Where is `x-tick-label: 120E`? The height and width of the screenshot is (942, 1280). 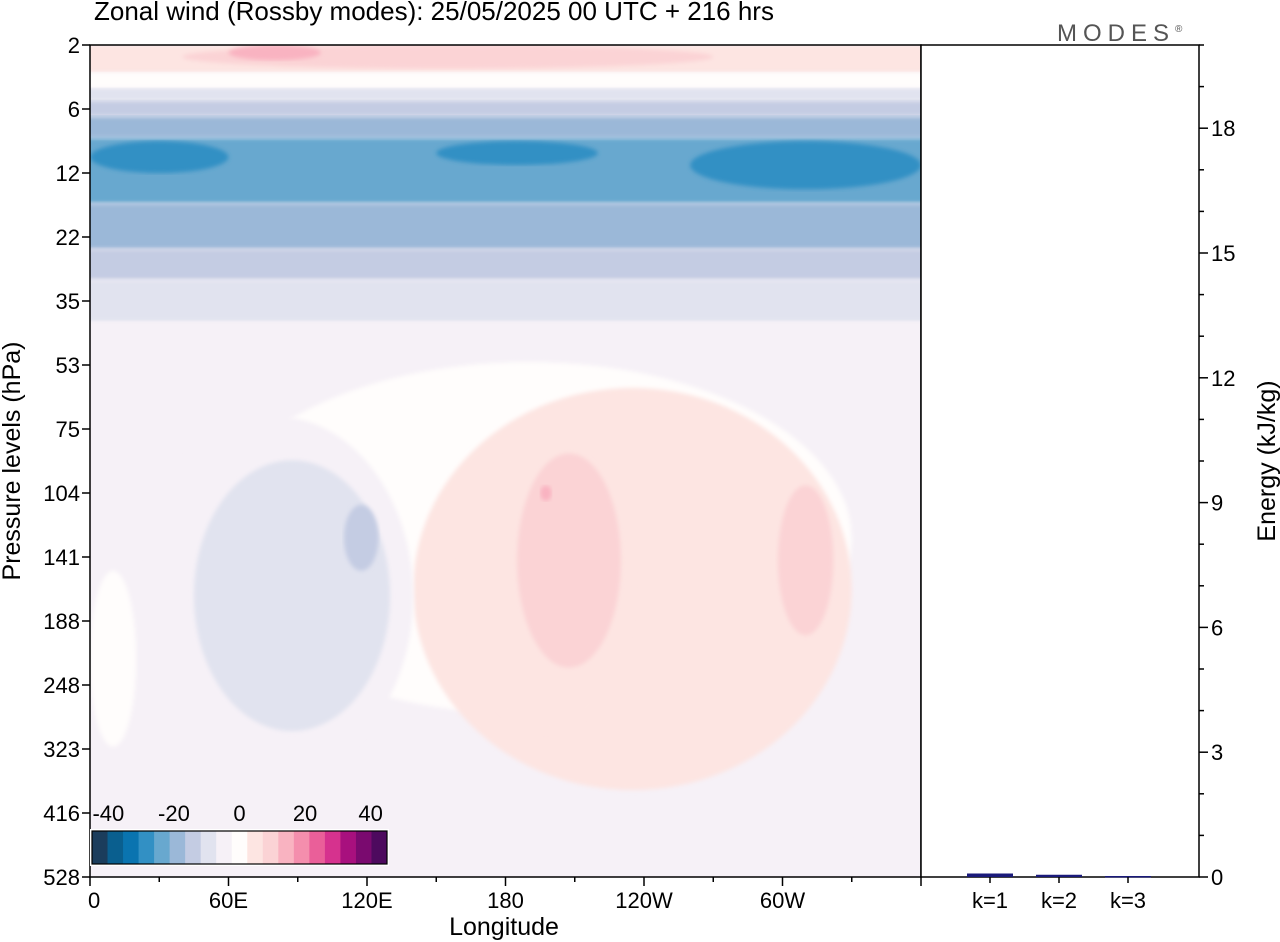
x-tick-label: 120E is located at coordinates (366, 900).